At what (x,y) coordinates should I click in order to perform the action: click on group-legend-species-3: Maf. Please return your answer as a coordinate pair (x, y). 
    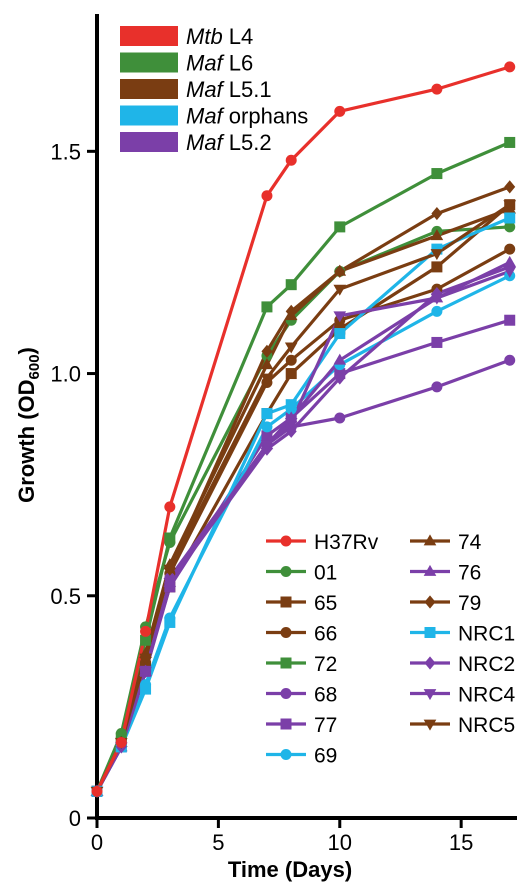
    Looking at the image, I should click on (206, 116).